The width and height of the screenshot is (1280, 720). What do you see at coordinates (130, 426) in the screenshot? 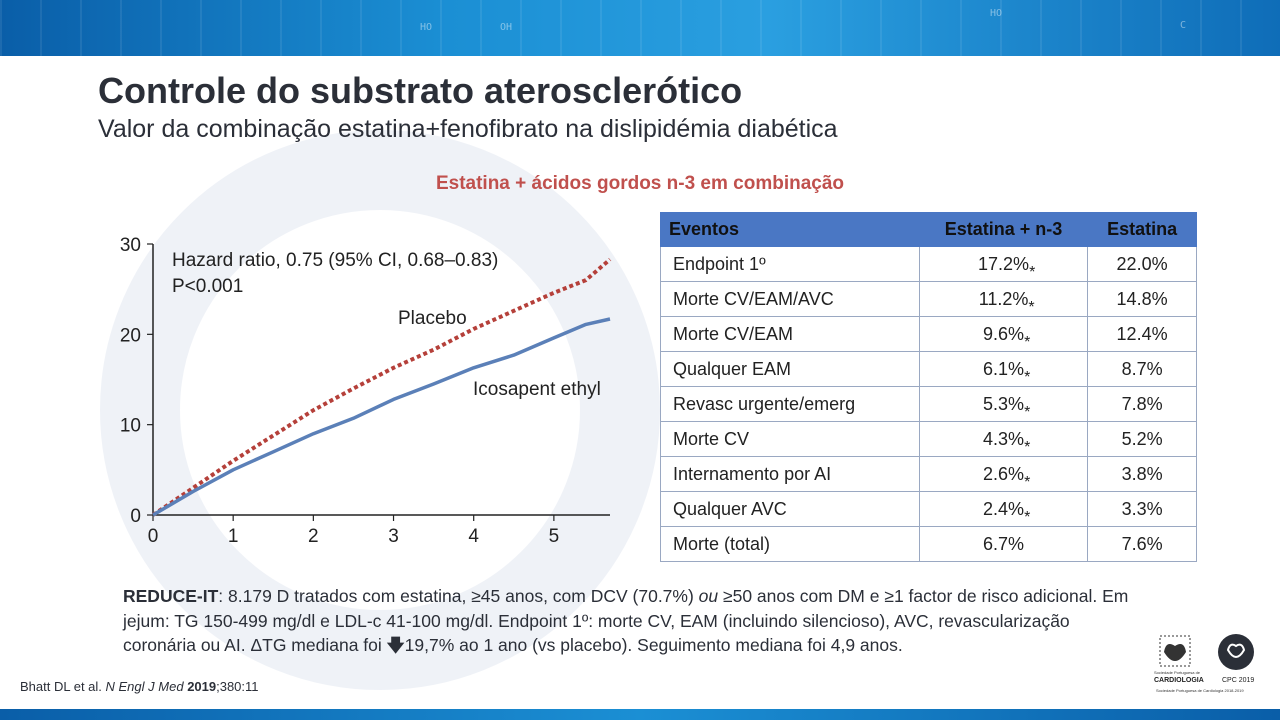
I see `y-tick-label: 10` at bounding box center [130, 426].